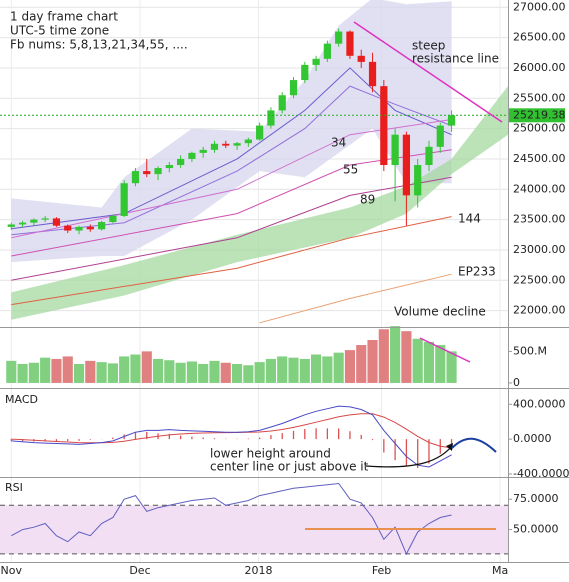 This screenshot has width=569, height=582. What do you see at coordinates (536, 498) in the screenshot?
I see `y-tick-label: 75.0000` at bounding box center [536, 498].